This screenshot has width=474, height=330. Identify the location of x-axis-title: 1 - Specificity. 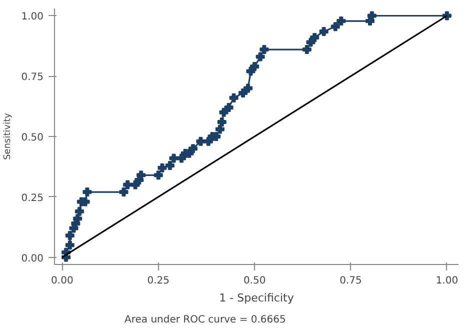
(256, 298).